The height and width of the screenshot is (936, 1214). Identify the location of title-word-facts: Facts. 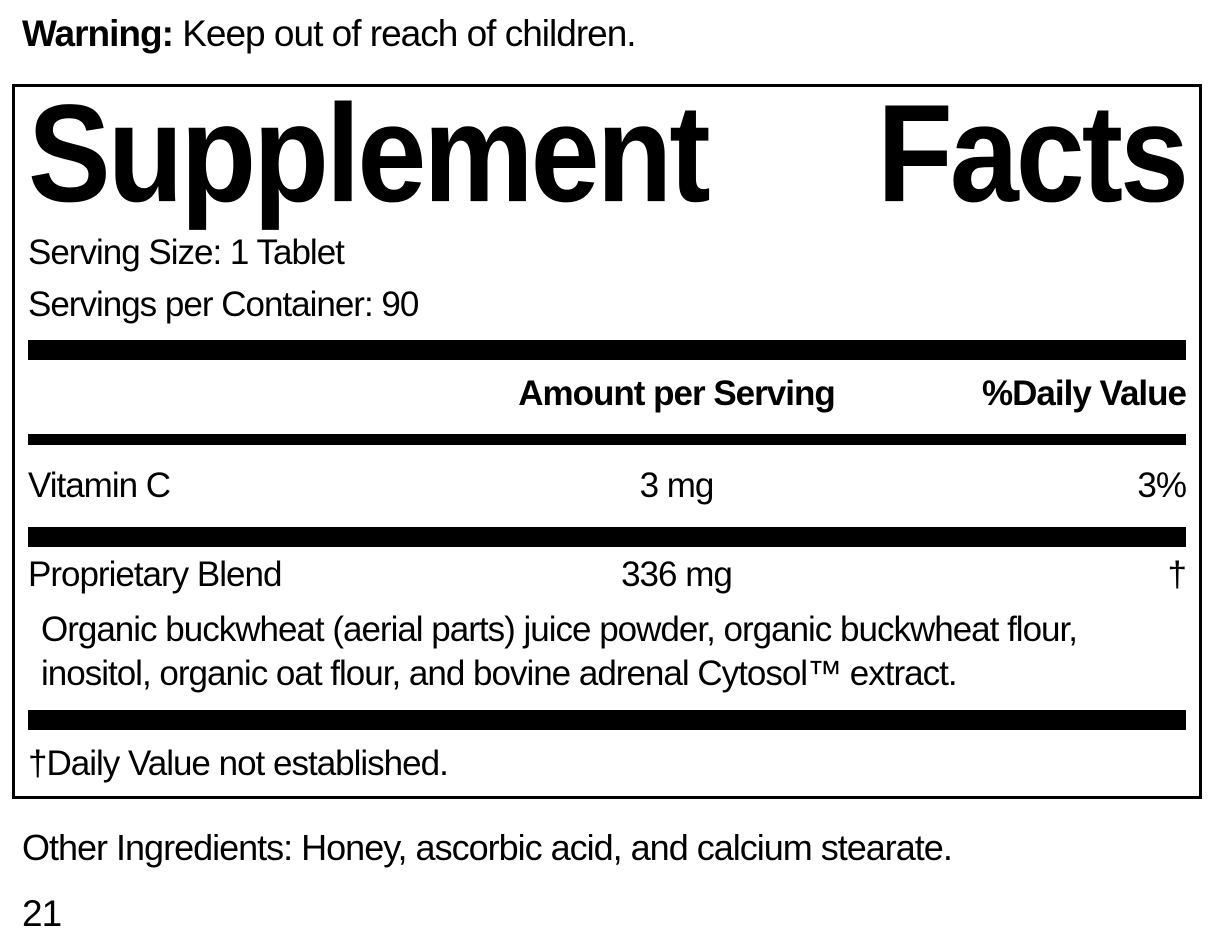
(1033, 154).